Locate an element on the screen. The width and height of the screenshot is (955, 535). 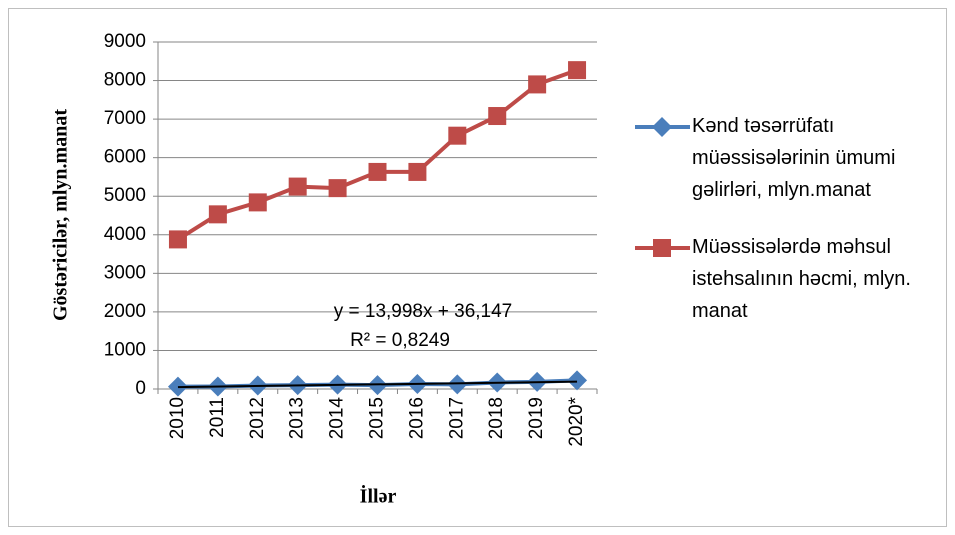
trendline-equation: y = 13,998x + 36,147 is located at coordinates (423, 311).